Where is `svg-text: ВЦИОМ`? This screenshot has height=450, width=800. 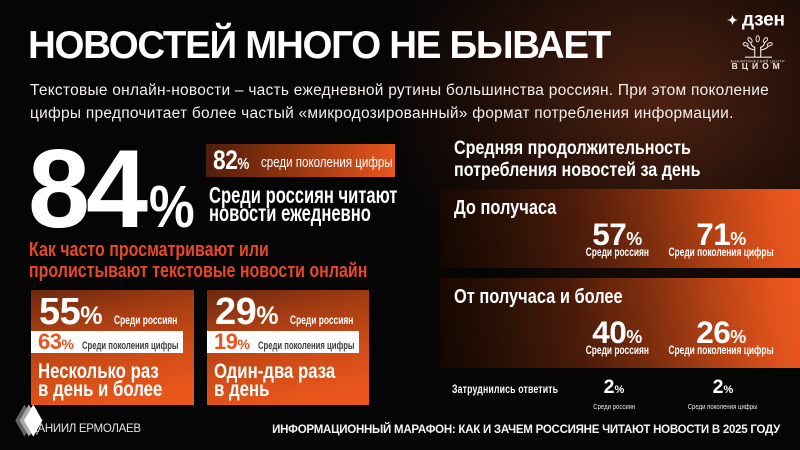
svg-text: ВЦИОМ is located at coordinates (758, 66).